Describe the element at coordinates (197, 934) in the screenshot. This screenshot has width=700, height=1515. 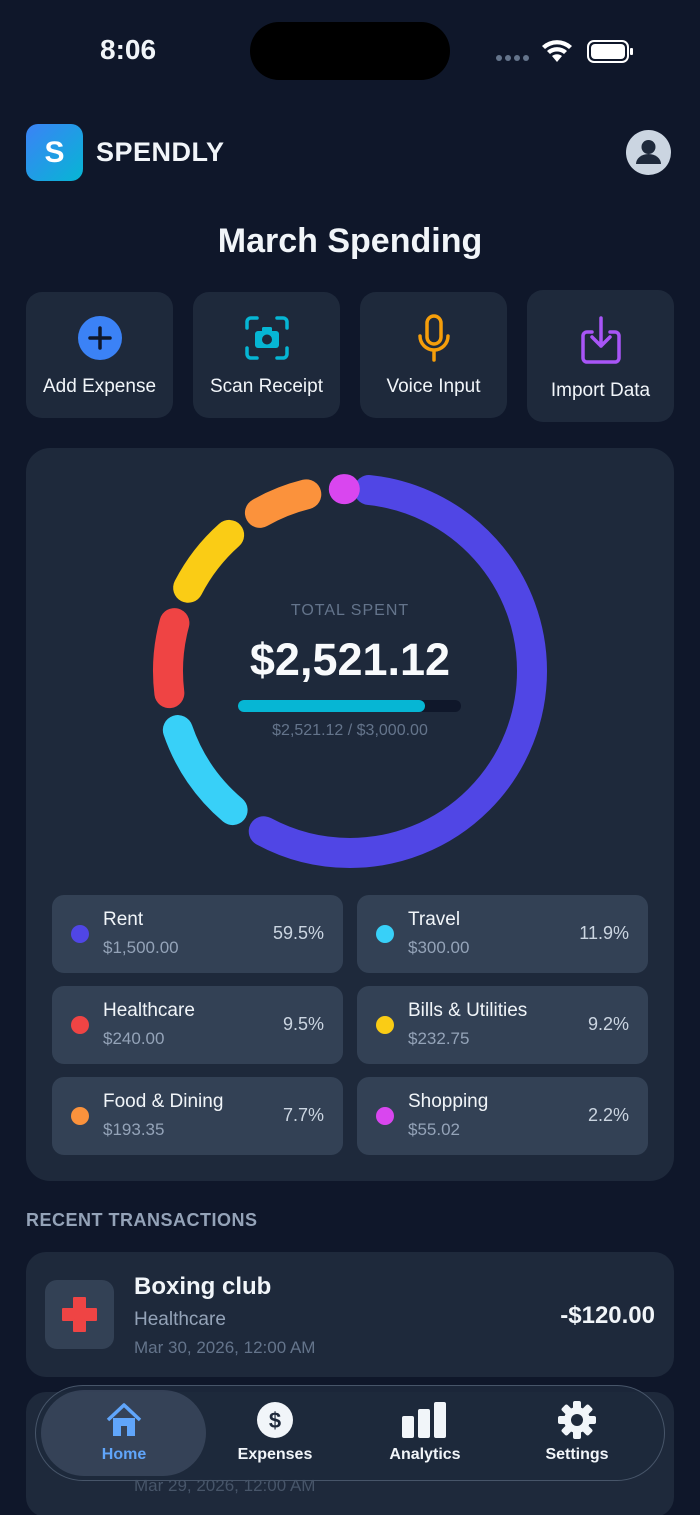
I see `legend-item: Rent $1,500.00 59.5%` at that location.